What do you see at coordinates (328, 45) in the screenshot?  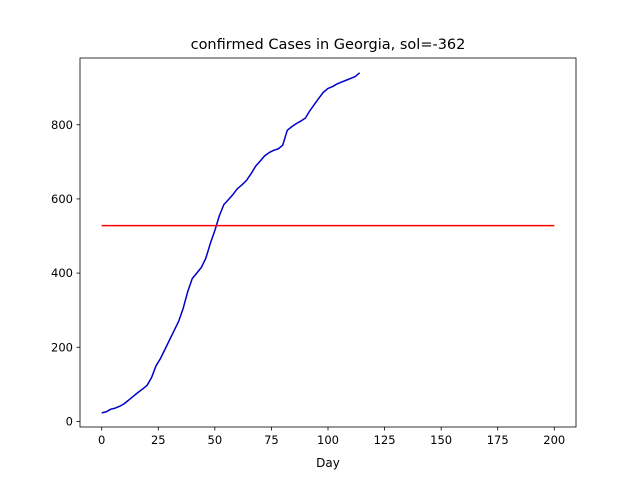 I see `chart-title: confirmed Cases in Georgia, sol=-362` at bounding box center [328, 45].